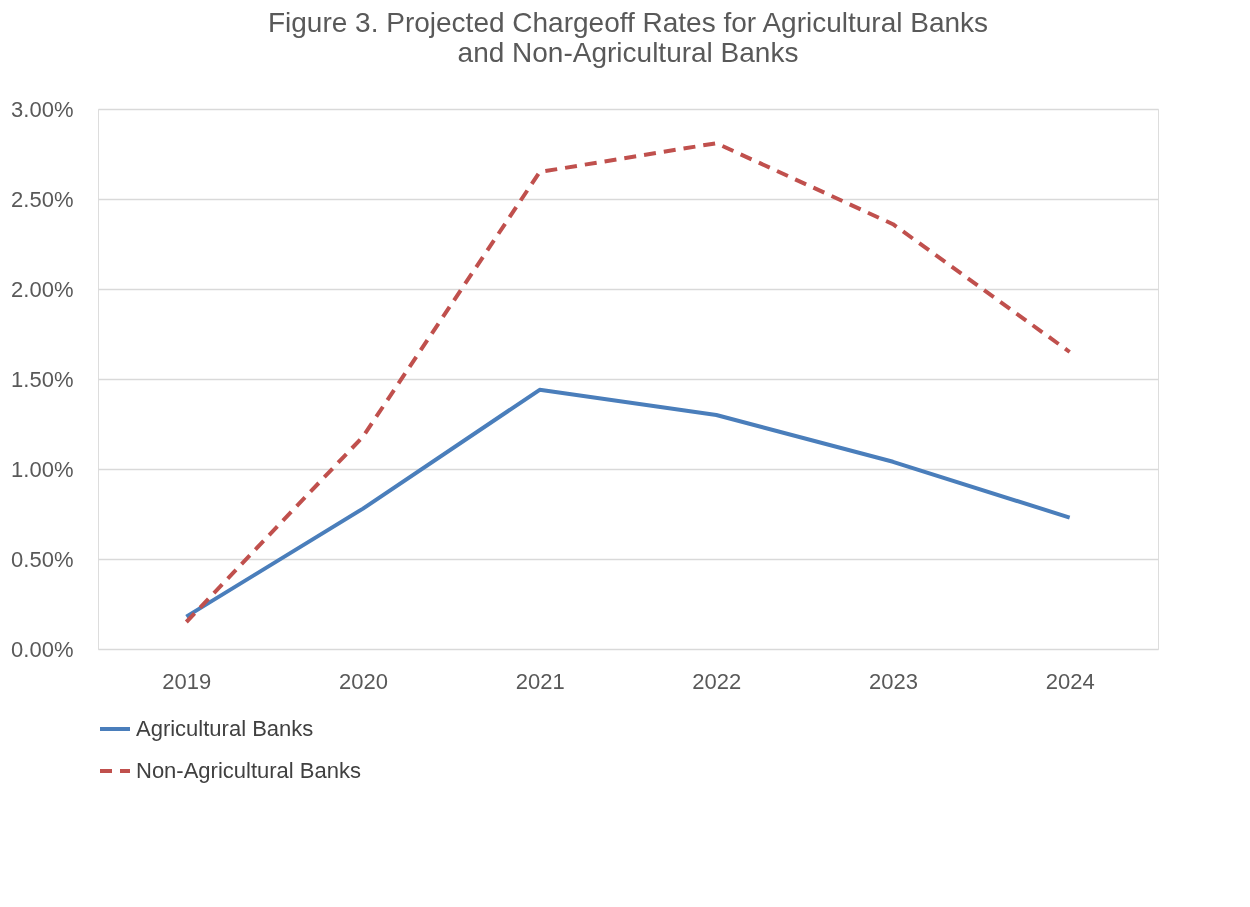 This screenshot has height=907, width=1250. What do you see at coordinates (42, 289) in the screenshot?
I see `y-tick-label: 2.00%` at bounding box center [42, 289].